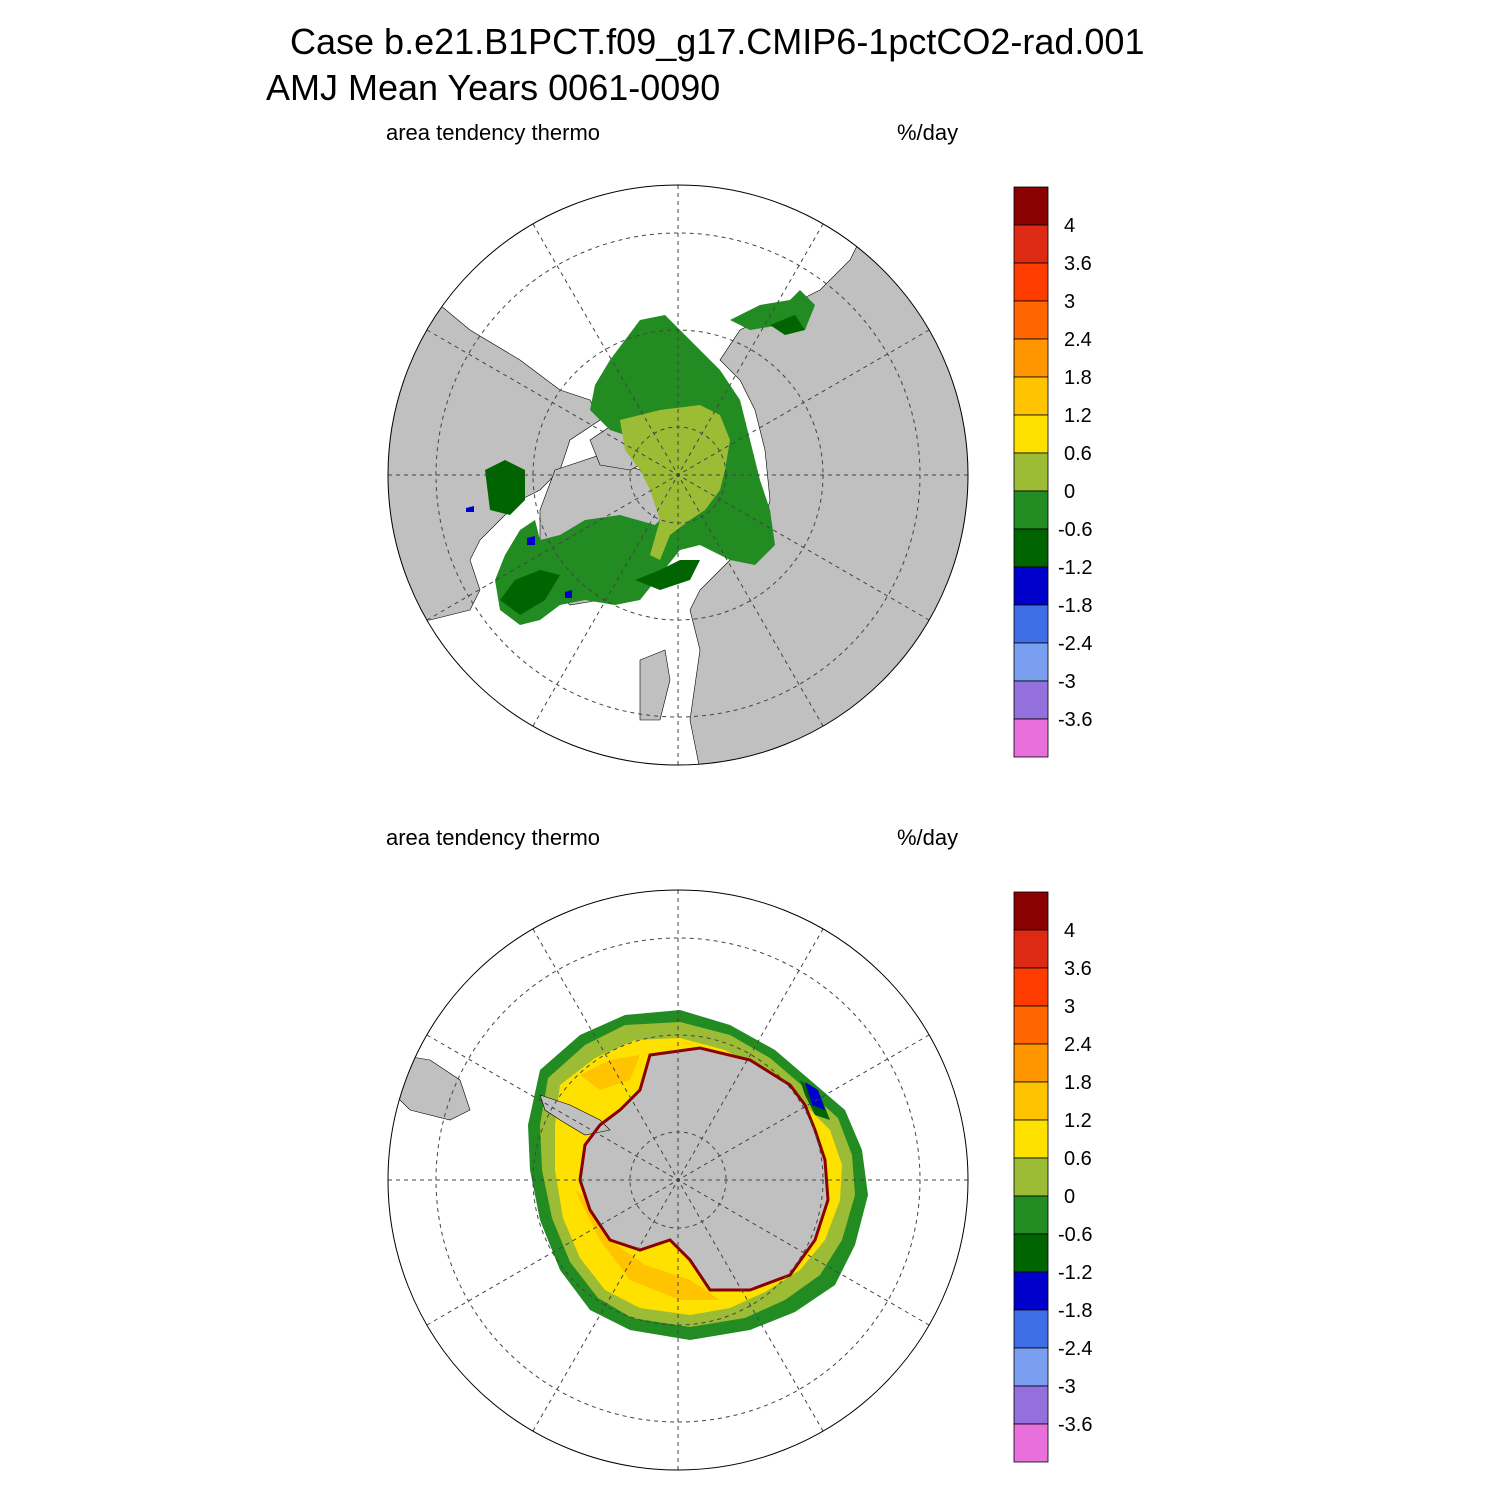 Image resolution: width=1500 pixels, height=1500 pixels. What do you see at coordinates (640, 457) in the screenshot?
I see `north-ice-field` at bounding box center [640, 457].